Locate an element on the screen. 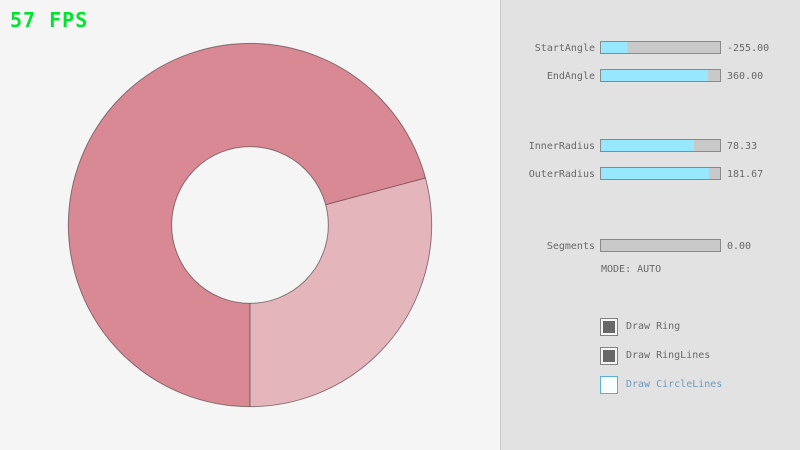 The image size is (800, 450). slider-segments-label: Segments is located at coordinates (570, 246).